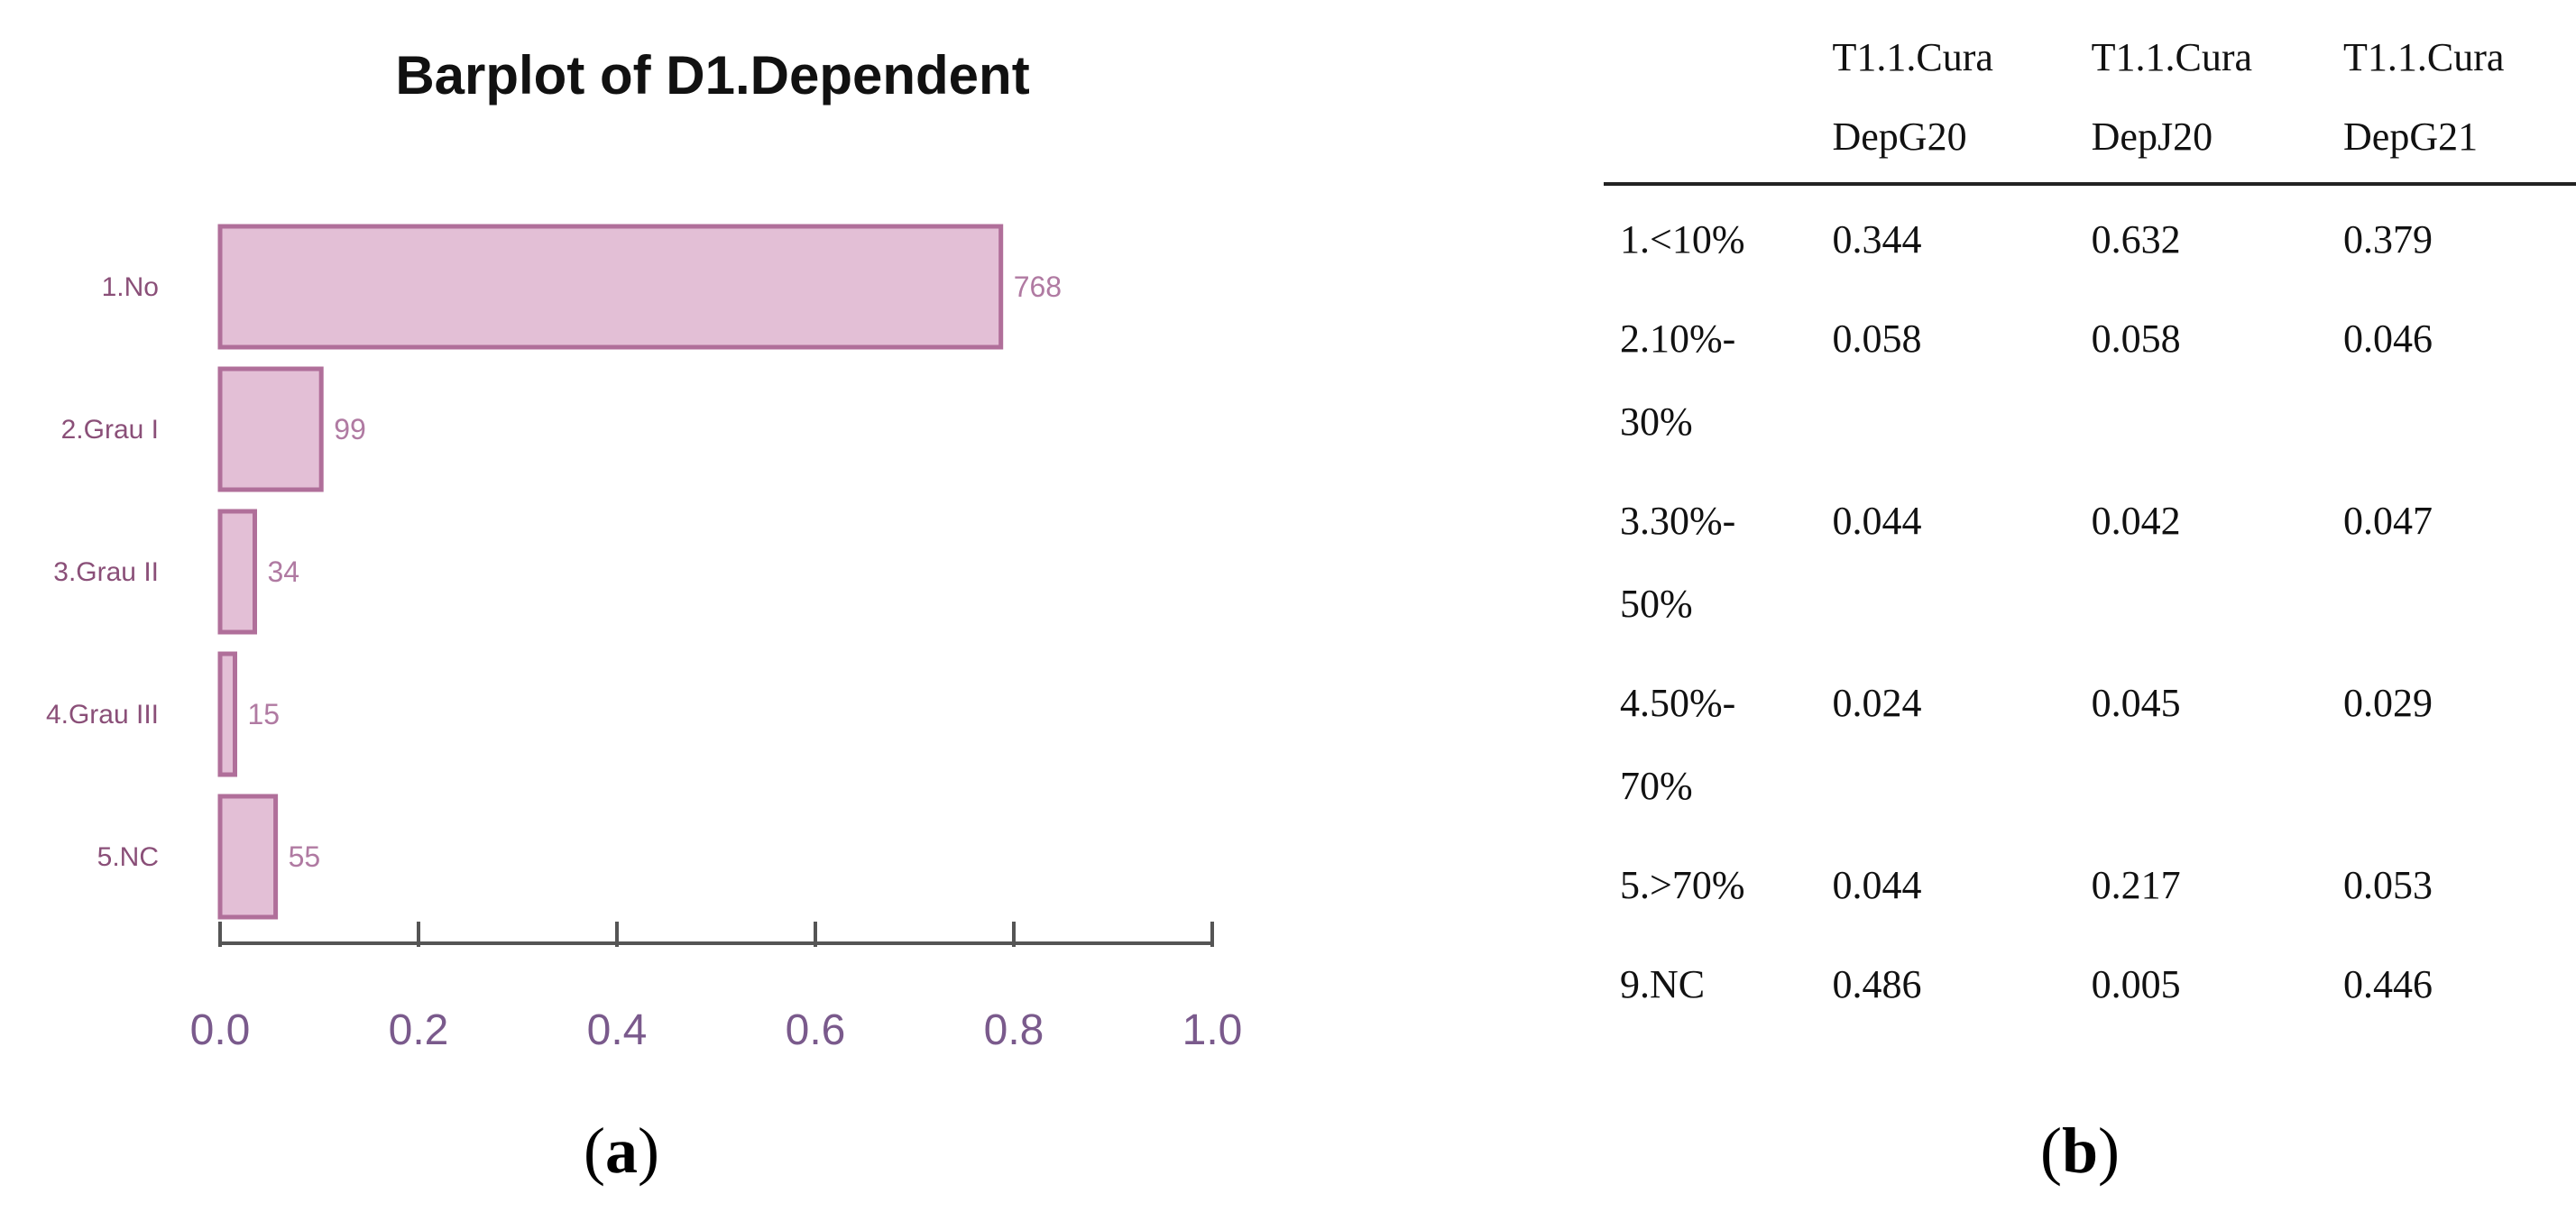  What do you see at coordinates (1678, 562) in the screenshot?
I see `row-label: 3.30%- 50%` at bounding box center [1678, 562].